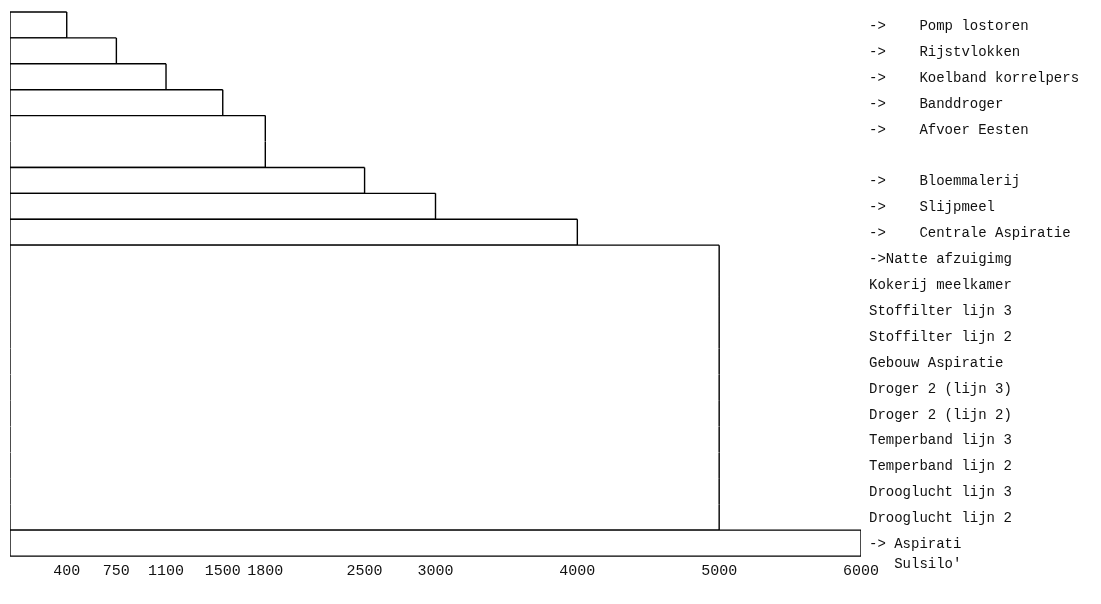 The width and height of the screenshot is (1101, 604). I want to click on x-tick-label: 400, so click(67, 571).